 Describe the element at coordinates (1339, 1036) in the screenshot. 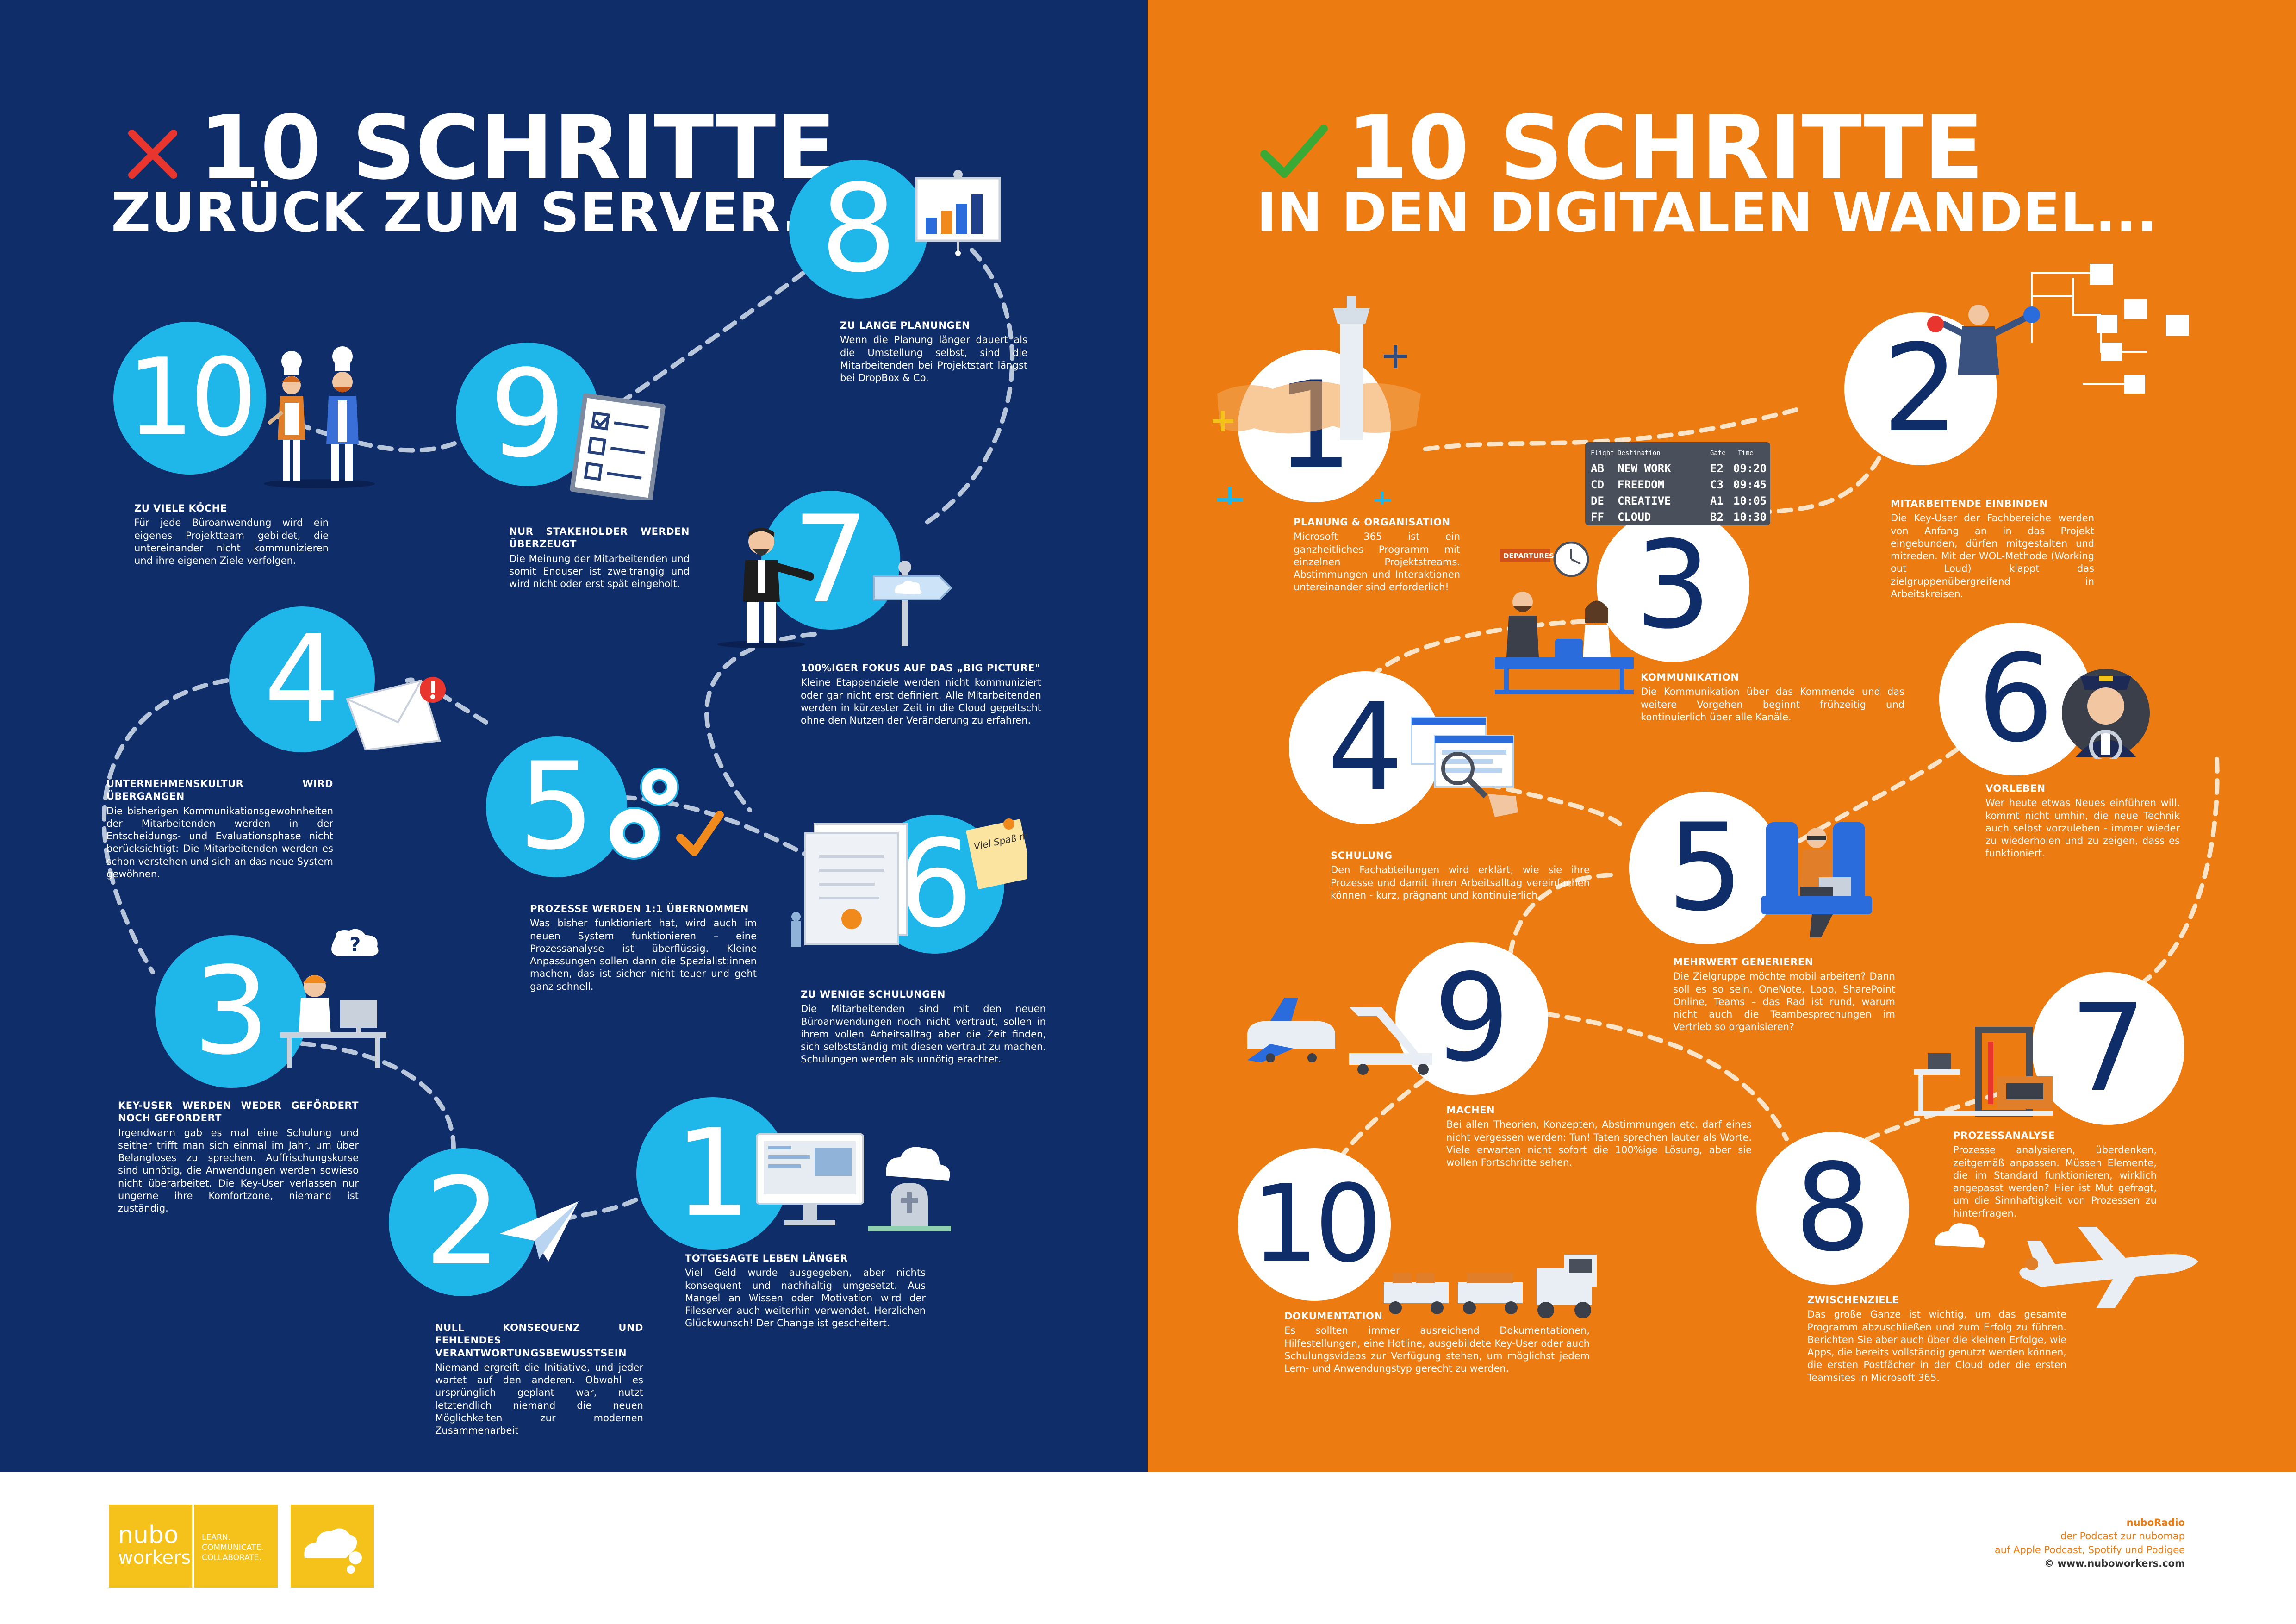

I see `airplane-stairs-icon` at that location.